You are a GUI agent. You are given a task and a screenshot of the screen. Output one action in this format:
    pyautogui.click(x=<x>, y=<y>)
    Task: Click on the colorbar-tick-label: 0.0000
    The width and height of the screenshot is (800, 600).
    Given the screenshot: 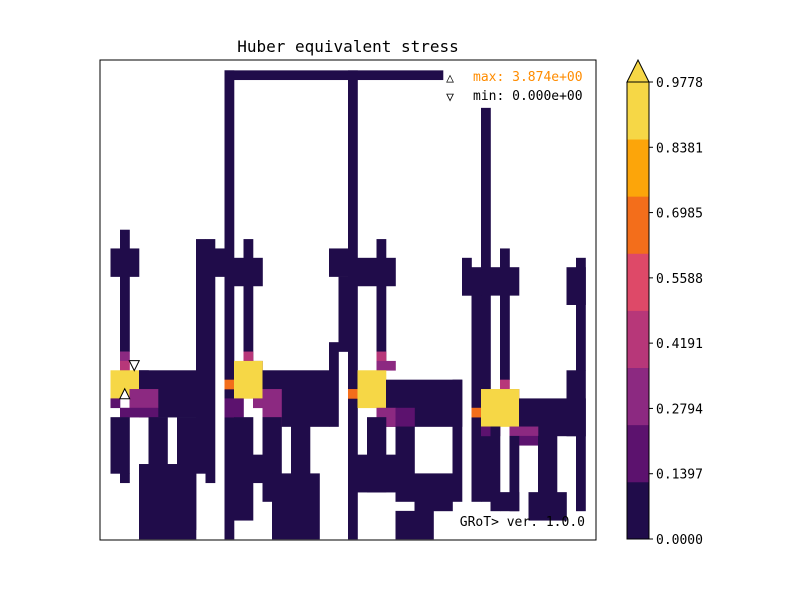 What is the action you would take?
    pyautogui.click(x=679, y=540)
    